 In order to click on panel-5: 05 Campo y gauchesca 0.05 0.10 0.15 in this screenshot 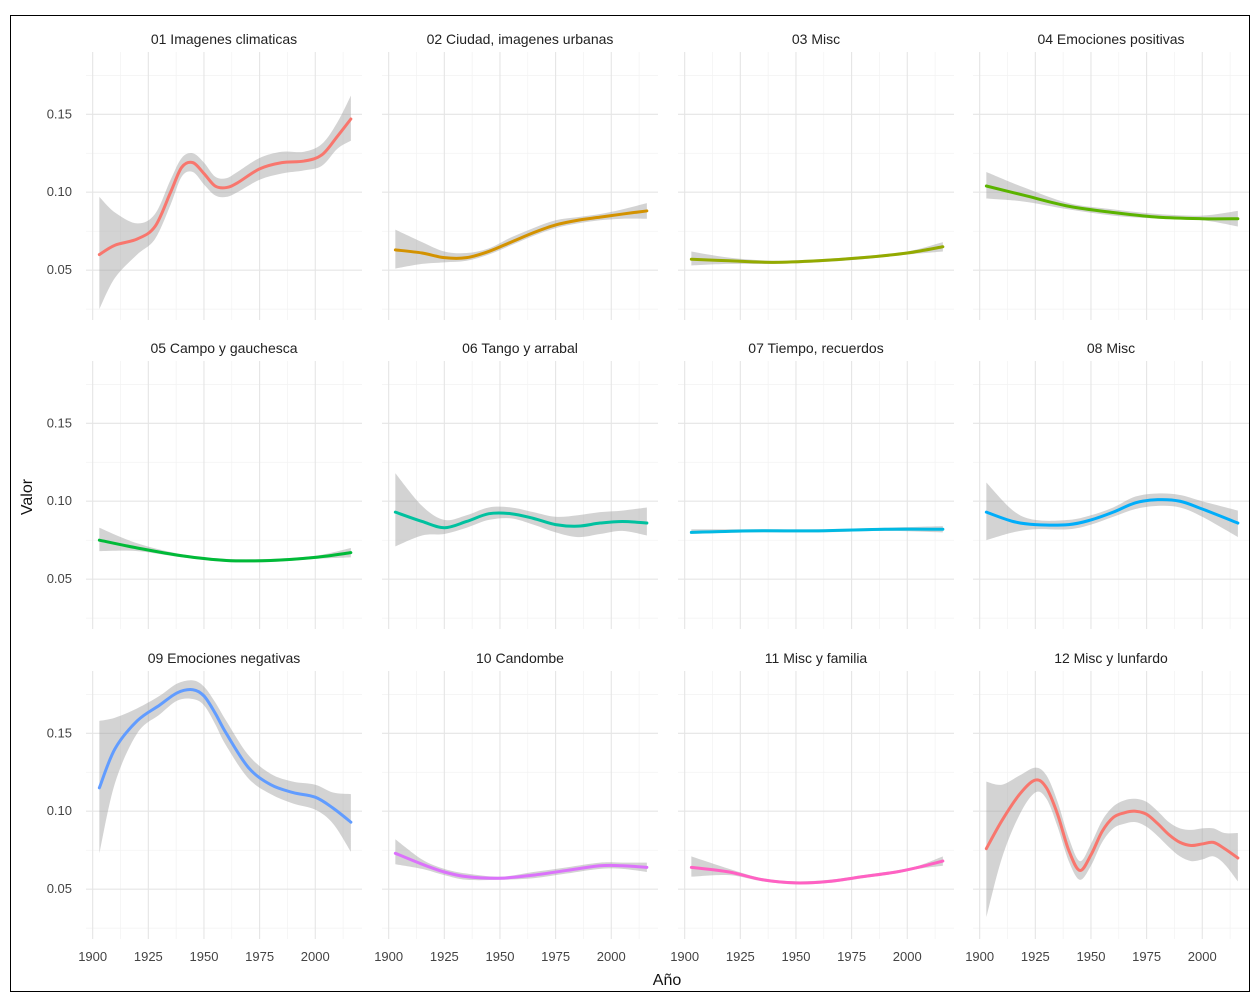, I will do `click(204, 484)`.